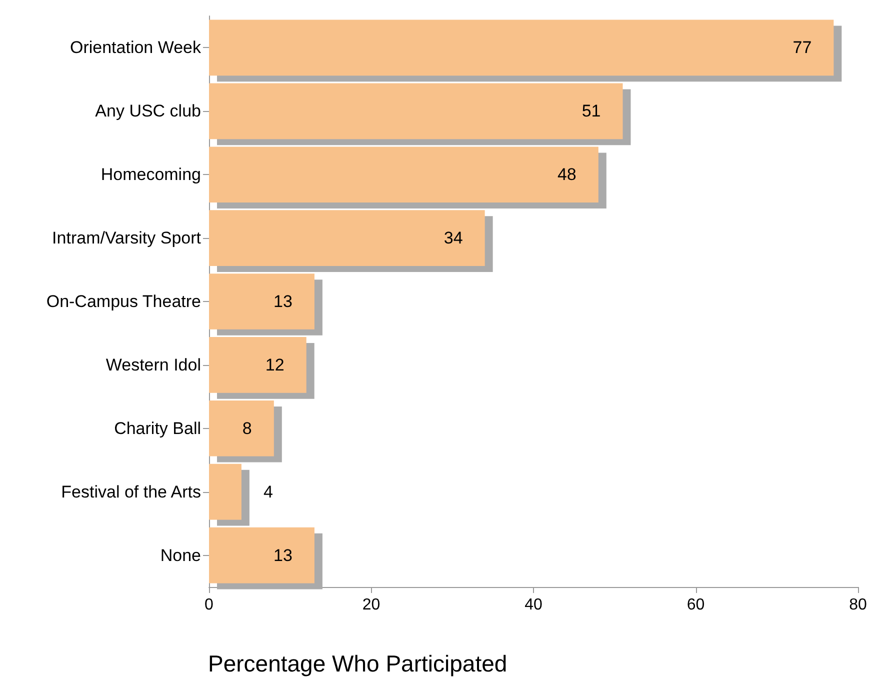 The image size is (878, 690). I want to click on x-tick-label: 20, so click(371, 605).